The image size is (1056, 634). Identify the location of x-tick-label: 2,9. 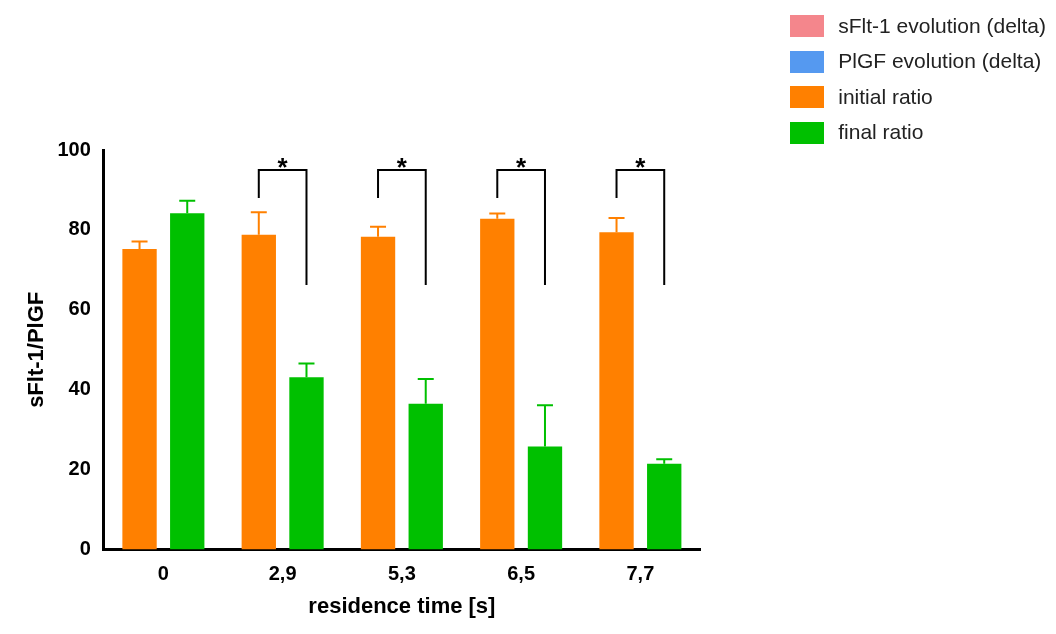
(282, 573).